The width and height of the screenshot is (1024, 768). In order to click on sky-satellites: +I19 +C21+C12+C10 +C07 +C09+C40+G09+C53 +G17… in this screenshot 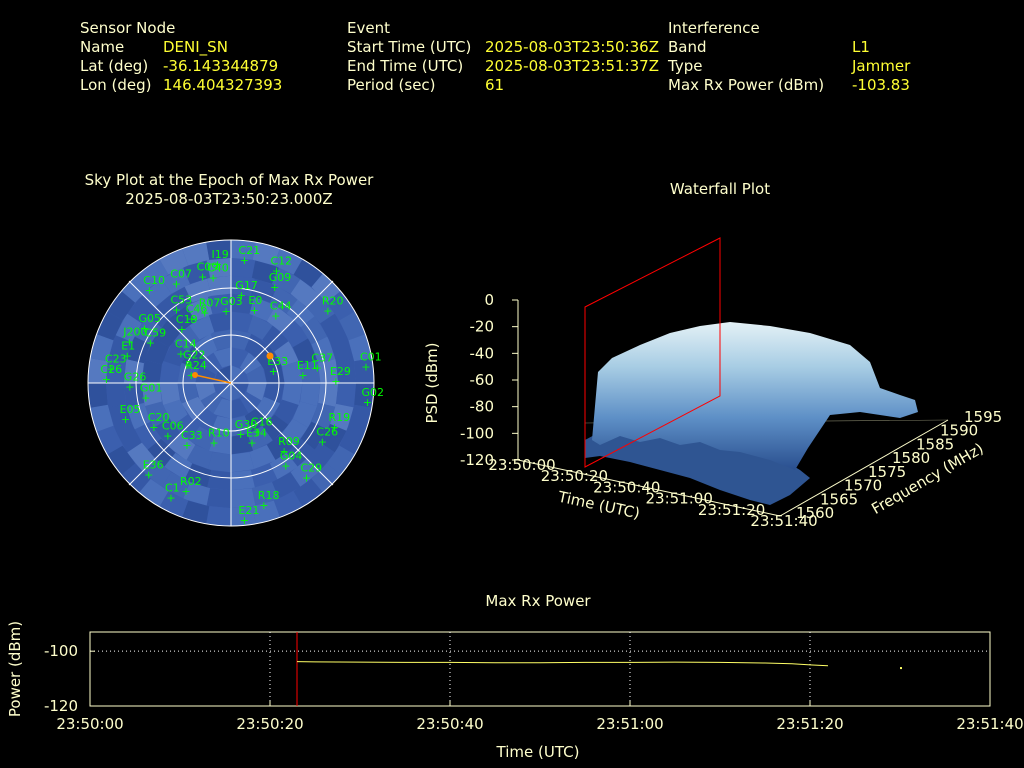, I will do `click(242, 385)`.